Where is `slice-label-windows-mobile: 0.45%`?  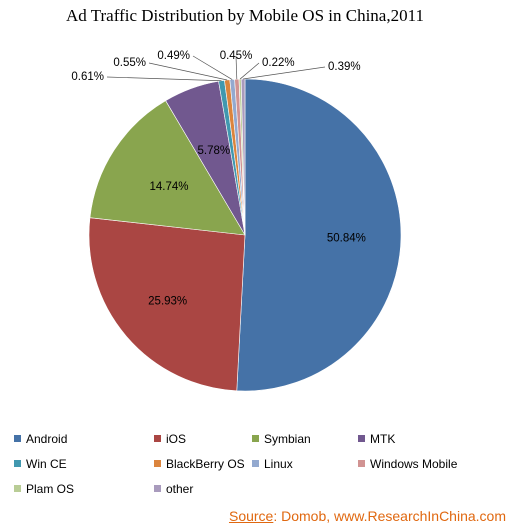 slice-label-windows-mobile: 0.45% is located at coordinates (236, 56).